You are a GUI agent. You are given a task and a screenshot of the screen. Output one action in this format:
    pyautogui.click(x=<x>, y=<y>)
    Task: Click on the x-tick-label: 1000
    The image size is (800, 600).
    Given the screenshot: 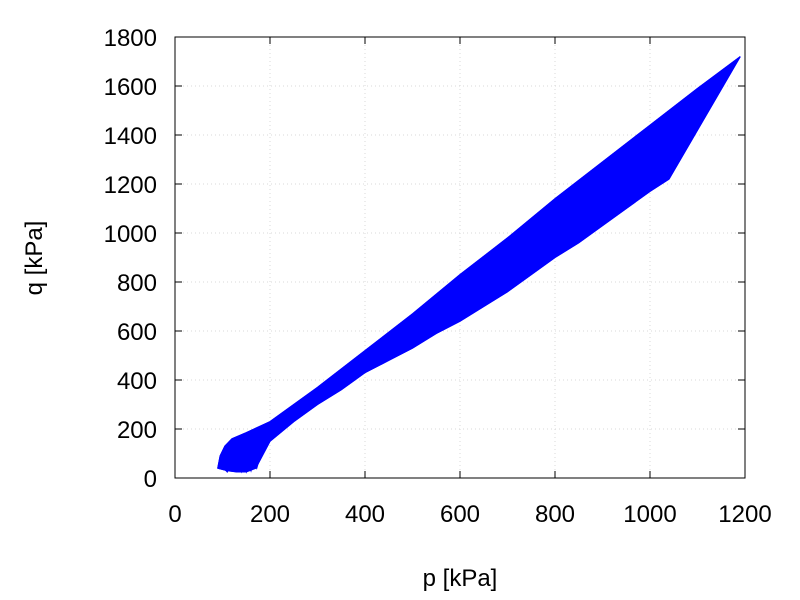 What is the action you would take?
    pyautogui.click(x=649, y=514)
    